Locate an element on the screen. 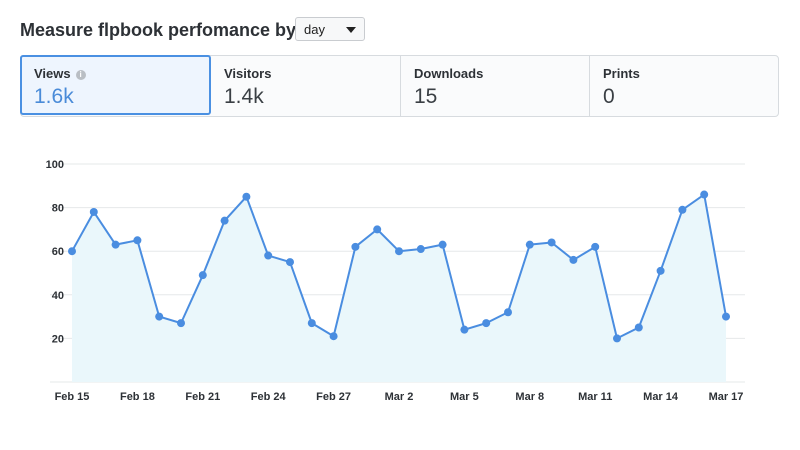 The height and width of the screenshot is (450, 800). y-tick-label: 100 is located at coordinates (55, 165).